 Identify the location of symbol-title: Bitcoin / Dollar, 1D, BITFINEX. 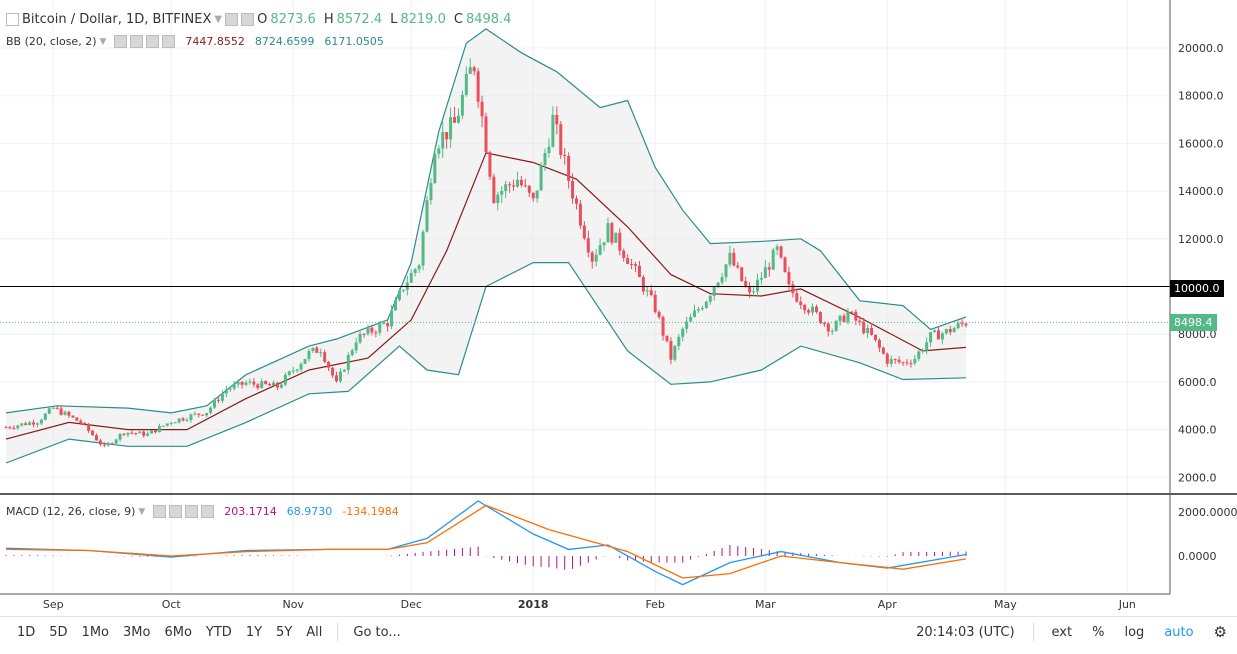
(117, 19).